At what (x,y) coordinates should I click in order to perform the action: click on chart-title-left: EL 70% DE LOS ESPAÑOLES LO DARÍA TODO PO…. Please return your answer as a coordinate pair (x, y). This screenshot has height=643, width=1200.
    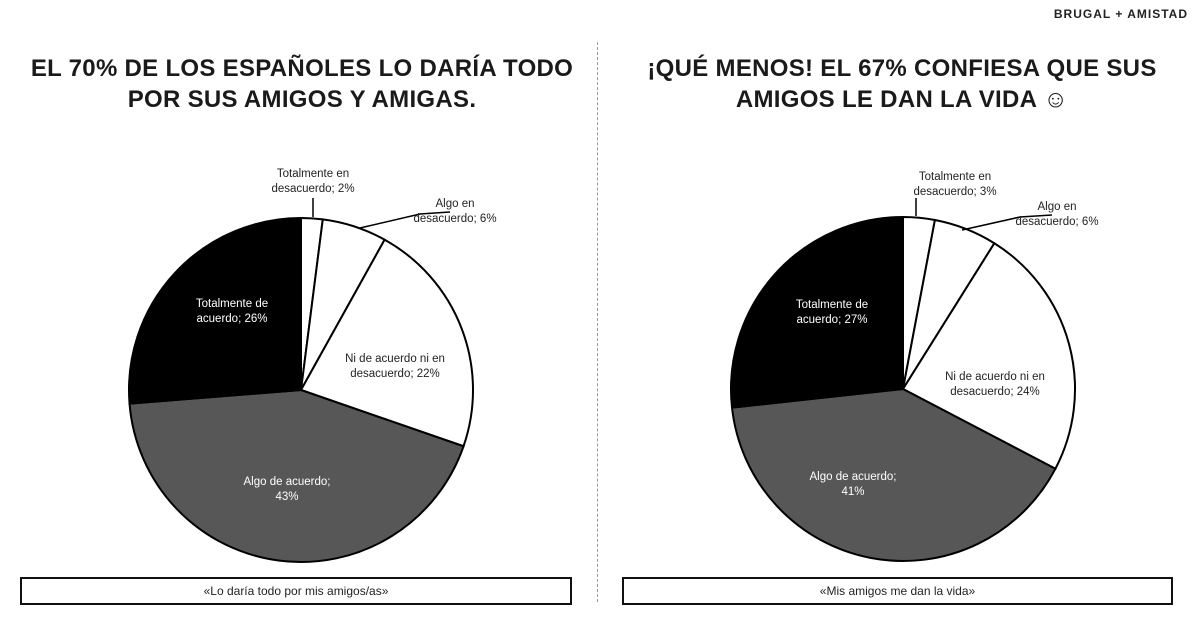
    Looking at the image, I should click on (302, 84).